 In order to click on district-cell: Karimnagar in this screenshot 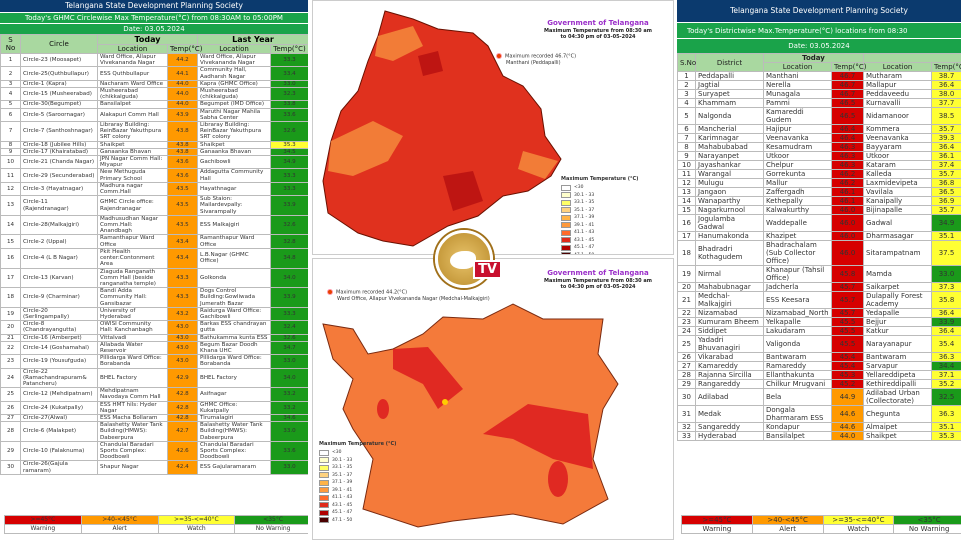, I will do `click(729, 138)`.